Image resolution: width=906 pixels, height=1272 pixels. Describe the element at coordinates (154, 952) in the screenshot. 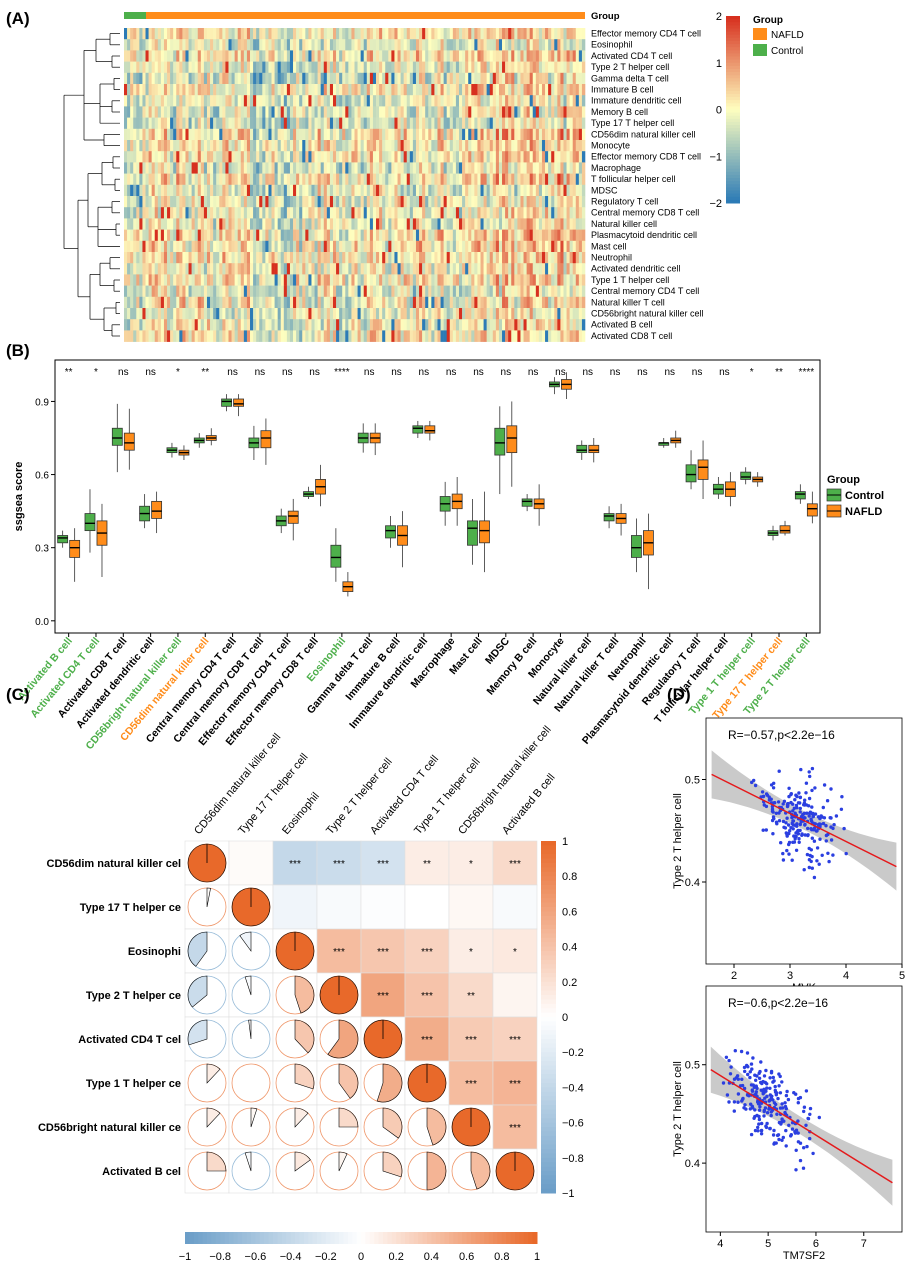

I see `corr-row-label: Eosinophi` at that location.